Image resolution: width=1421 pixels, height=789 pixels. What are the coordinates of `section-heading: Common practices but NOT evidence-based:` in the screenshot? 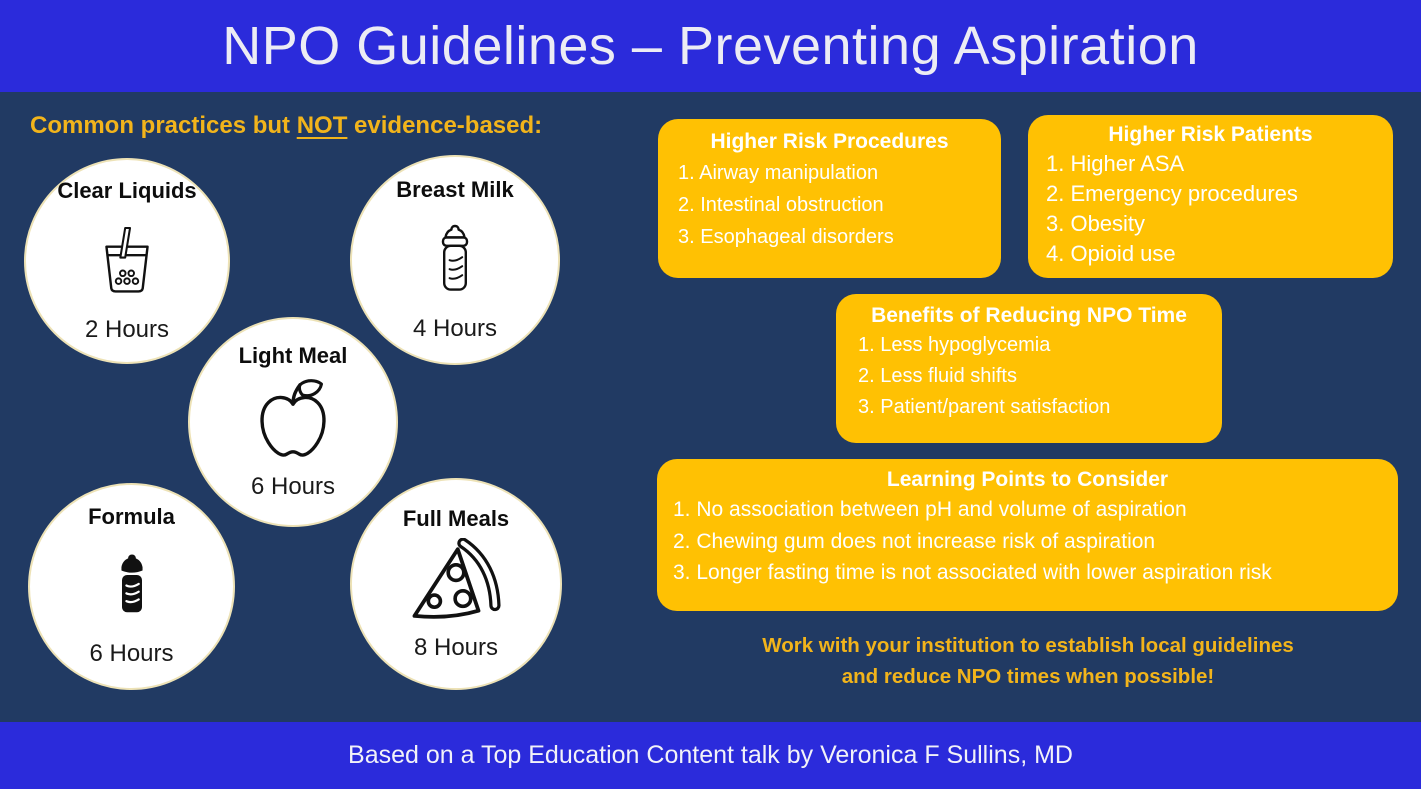 It's located at (286, 126).